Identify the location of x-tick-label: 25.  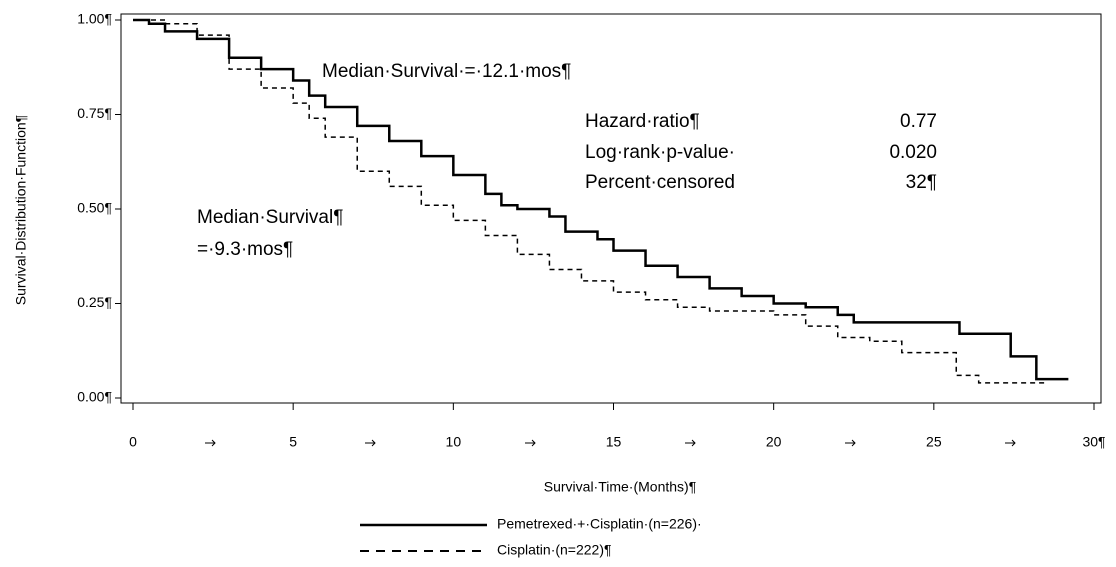
(934, 442).